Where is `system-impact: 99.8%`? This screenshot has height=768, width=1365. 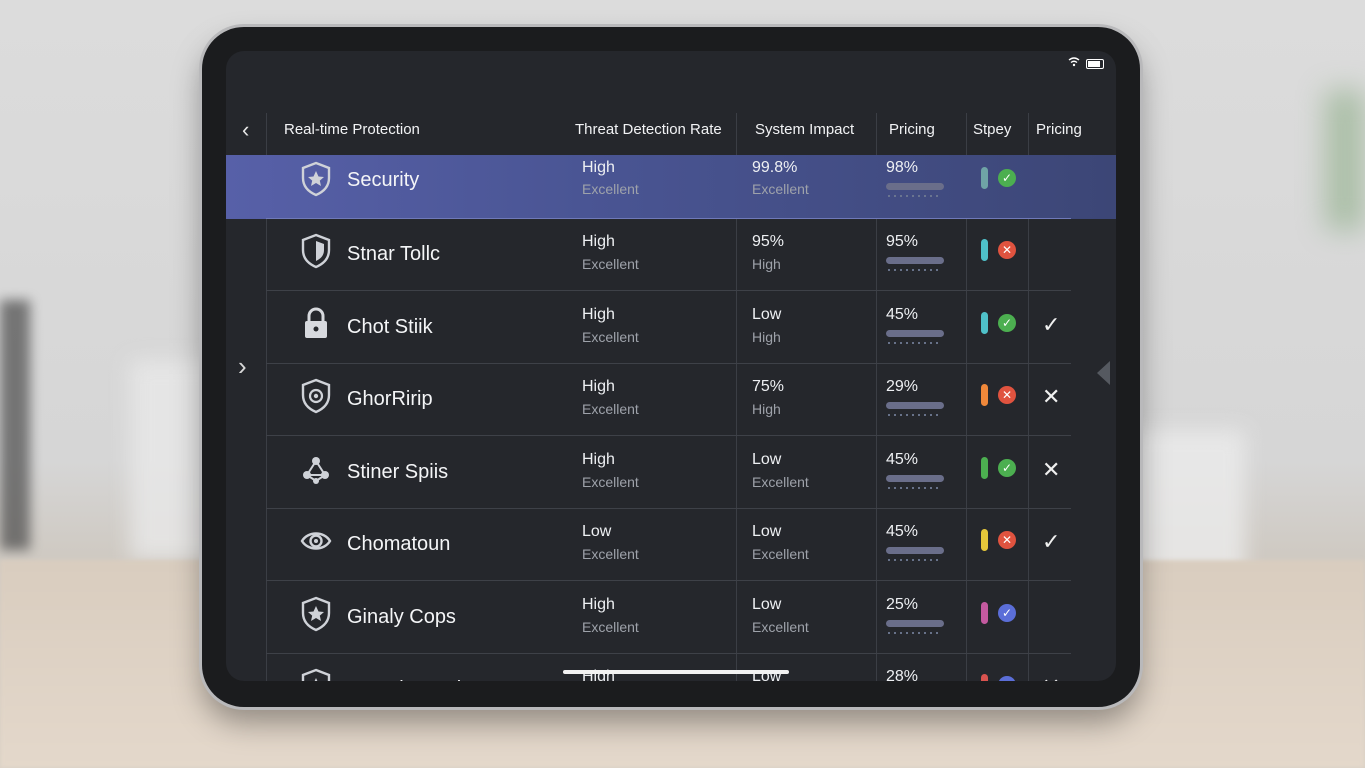 system-impact: 99.8% is located at coordinates (775, 167).